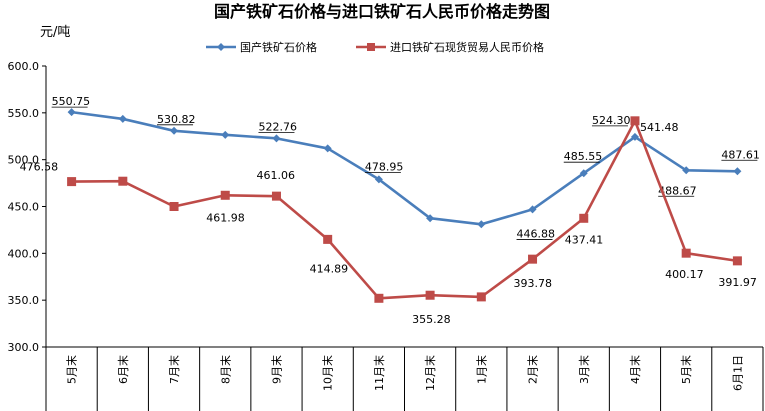 This screenshot has width=765, height=411. What do you see at coordinates (71, 101) in the screenshot?
I see `data-label: 550.75` at bounding box center [71, 101].